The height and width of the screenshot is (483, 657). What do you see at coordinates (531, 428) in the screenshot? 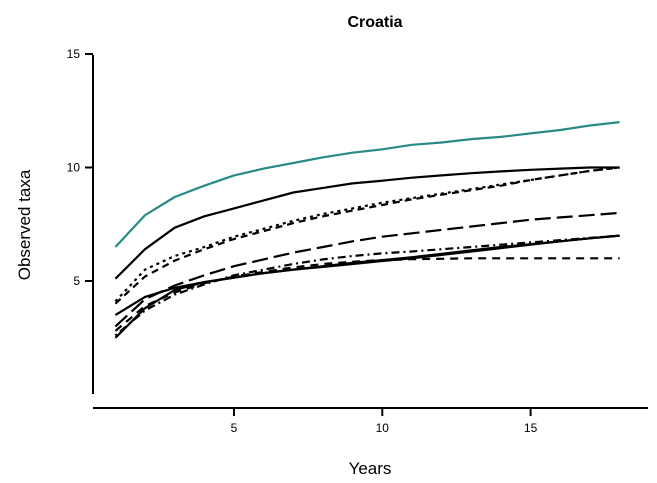
I see `x-tick-label: 15` at bounding box center [531, 428].